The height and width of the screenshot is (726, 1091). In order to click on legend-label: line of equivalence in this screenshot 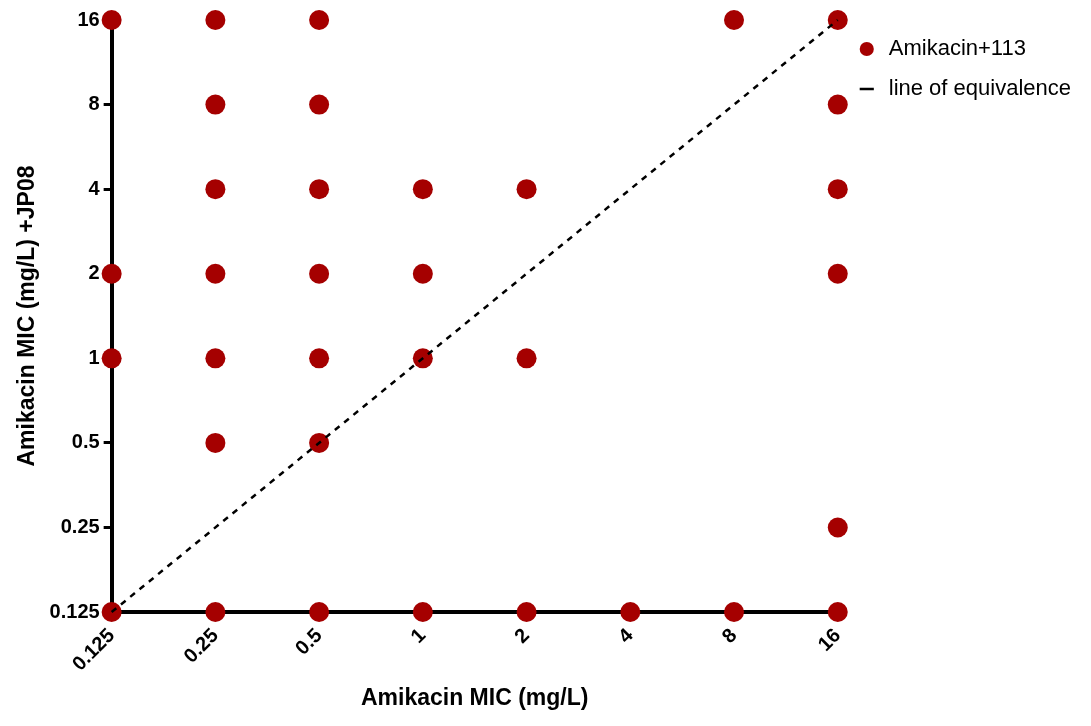, I will do `click(980, 88)`.